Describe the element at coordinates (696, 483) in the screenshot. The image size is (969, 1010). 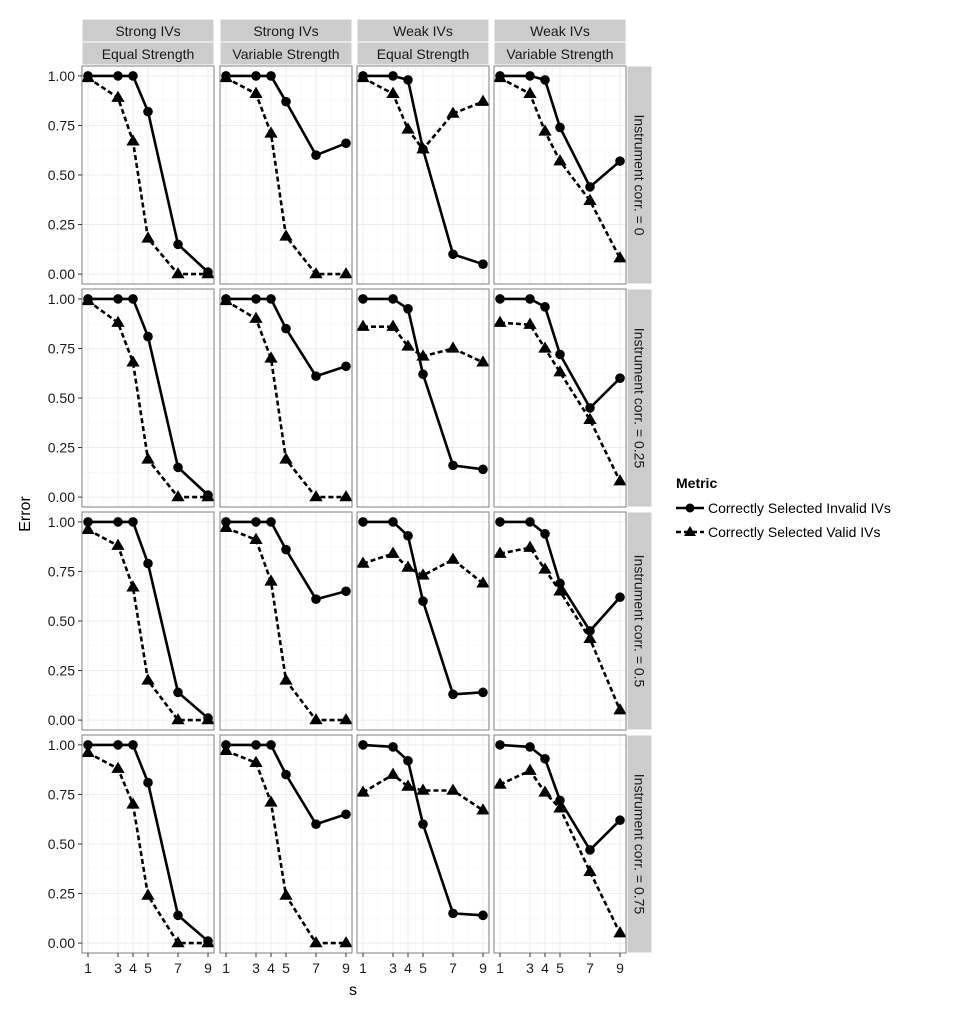
I see `legend-title: Metric` at that location.